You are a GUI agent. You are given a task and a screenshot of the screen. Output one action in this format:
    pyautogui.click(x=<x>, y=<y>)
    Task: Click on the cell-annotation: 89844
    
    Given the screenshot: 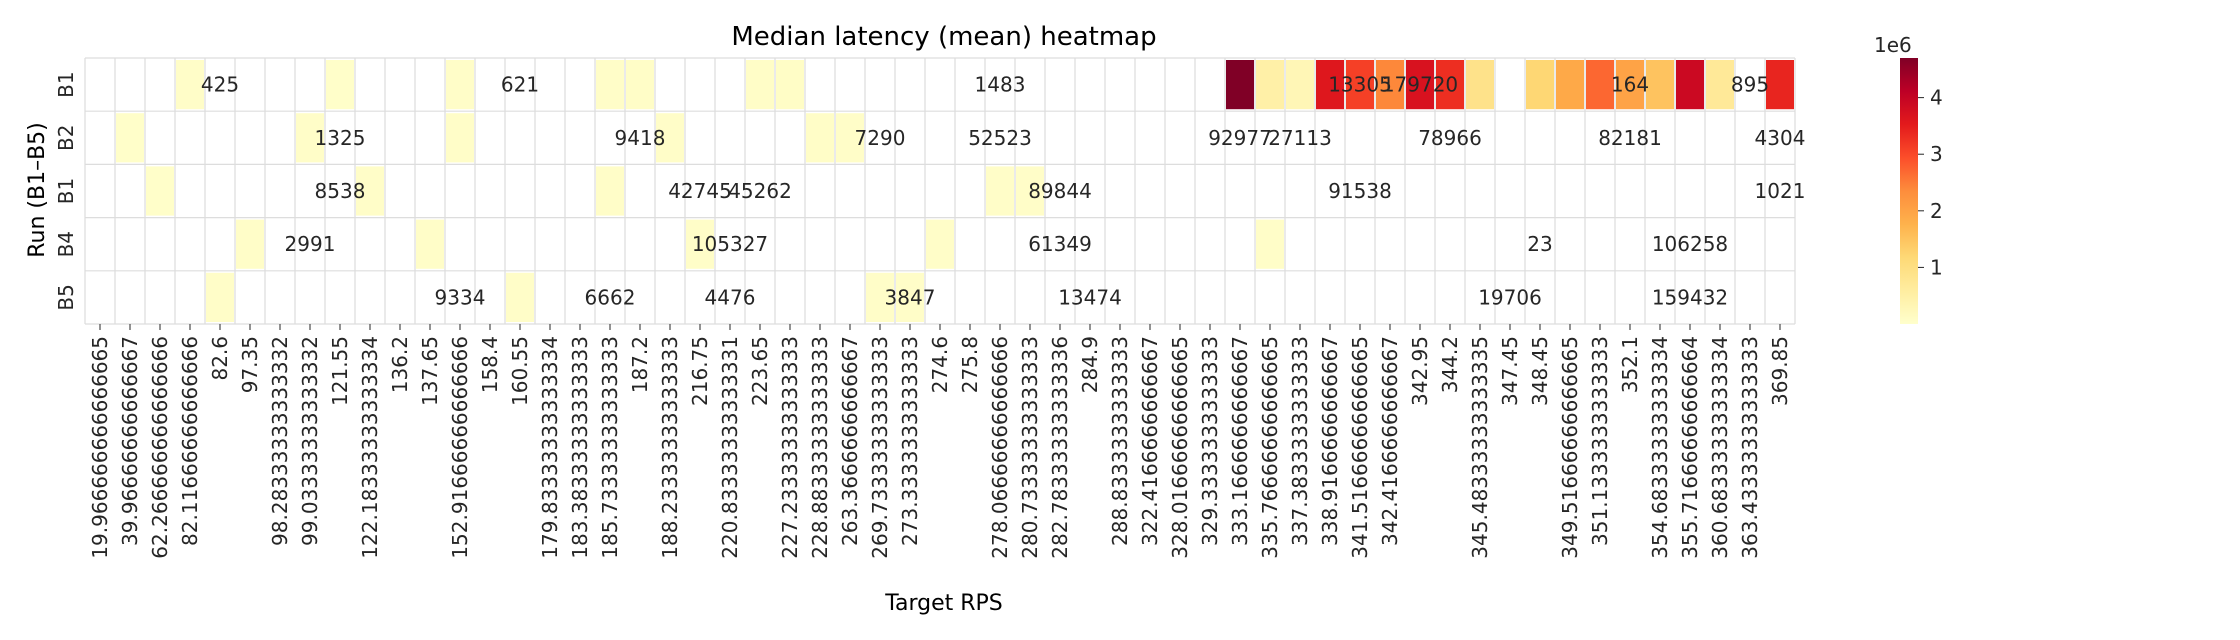 What is the action you would take?
    pyautogui.click(x=1060, y=191)
    